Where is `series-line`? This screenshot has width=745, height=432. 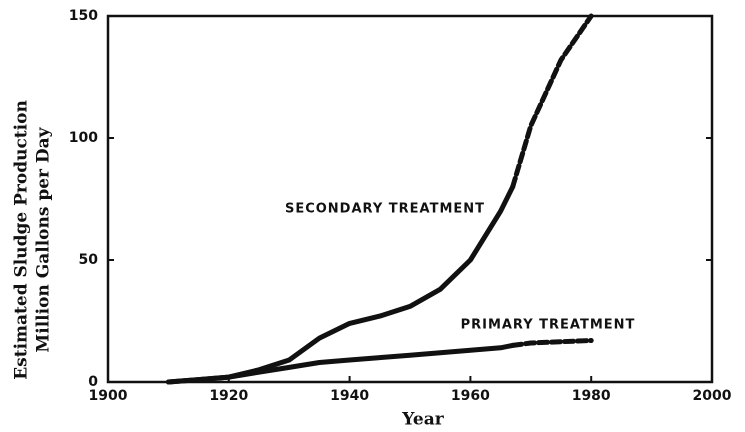
series-line is located at coordinates (340, 363).